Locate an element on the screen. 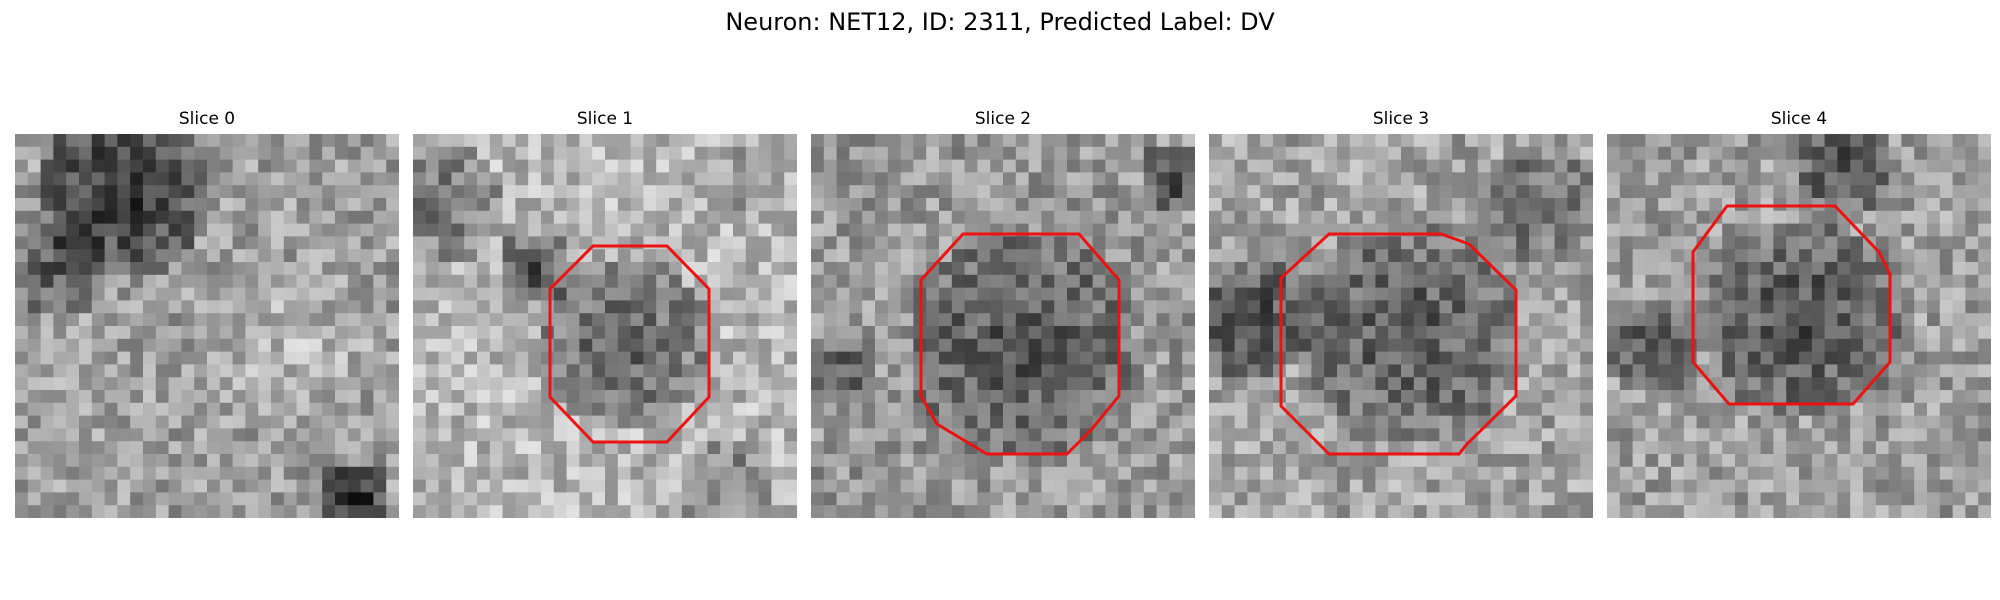  slice-panel-4: Slice 4 is located at coordinates (1799, 313).